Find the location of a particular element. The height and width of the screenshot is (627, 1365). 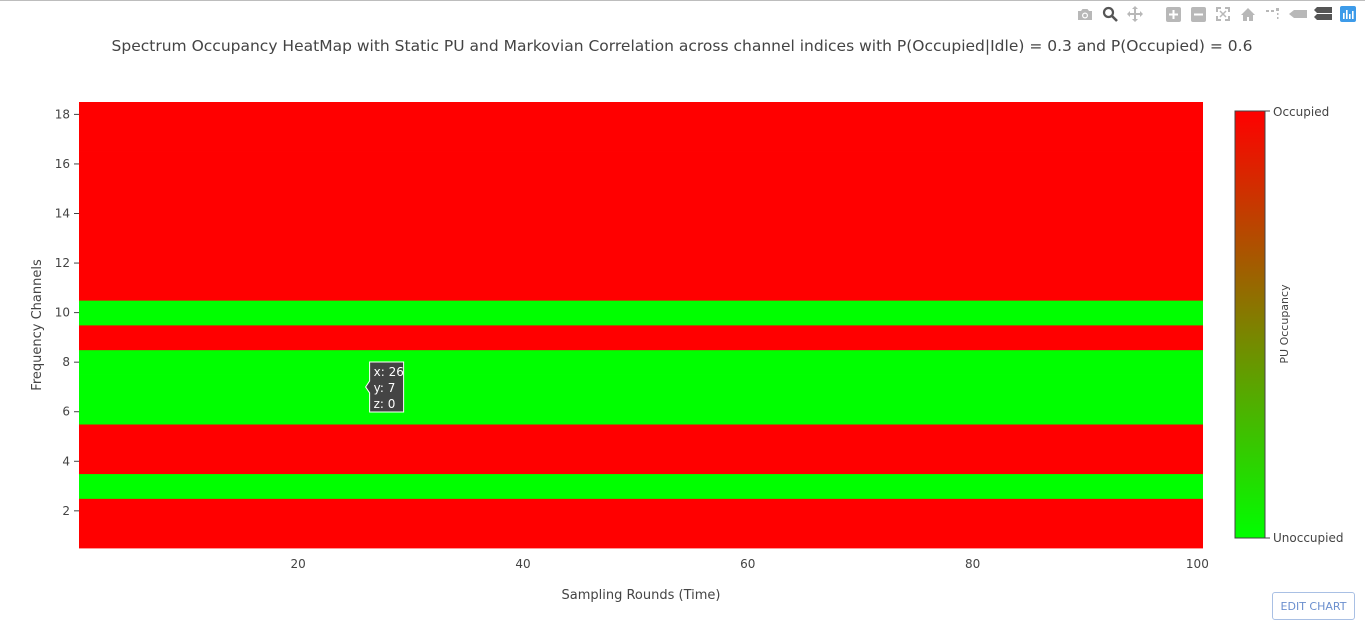

hover-tooltip-box is located at coordinates (385, 387).